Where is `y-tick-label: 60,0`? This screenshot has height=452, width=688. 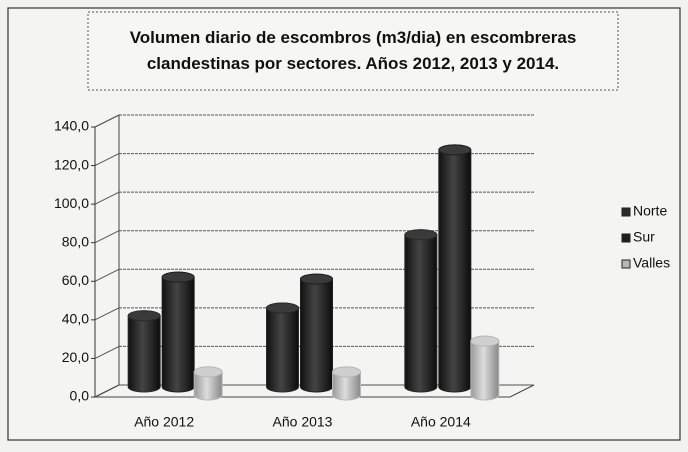 y-tick-label: 60,0 is located at coordinates (75, 280).